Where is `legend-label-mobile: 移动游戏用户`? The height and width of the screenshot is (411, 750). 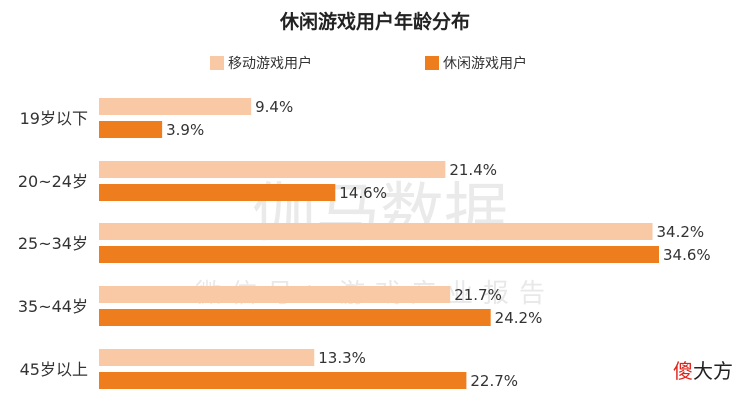
legend-label-mobile: 移动游戏用户 is located at coordinates (270, 63).